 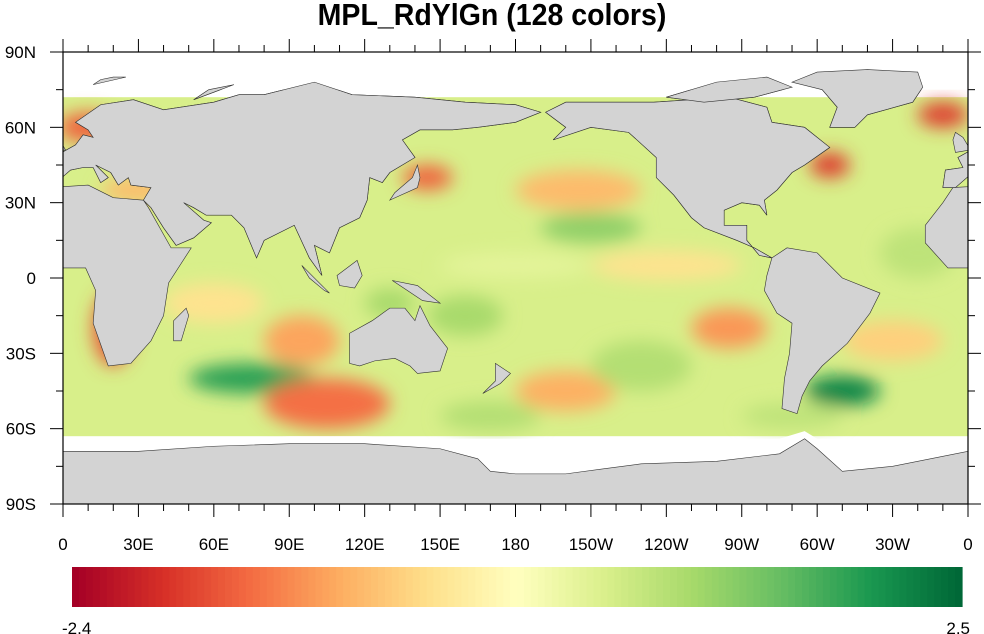 What do you see at coordinates (20, 127) in the screenshot?
I see `lat-label: 60N` at bounding box center [20, 127].